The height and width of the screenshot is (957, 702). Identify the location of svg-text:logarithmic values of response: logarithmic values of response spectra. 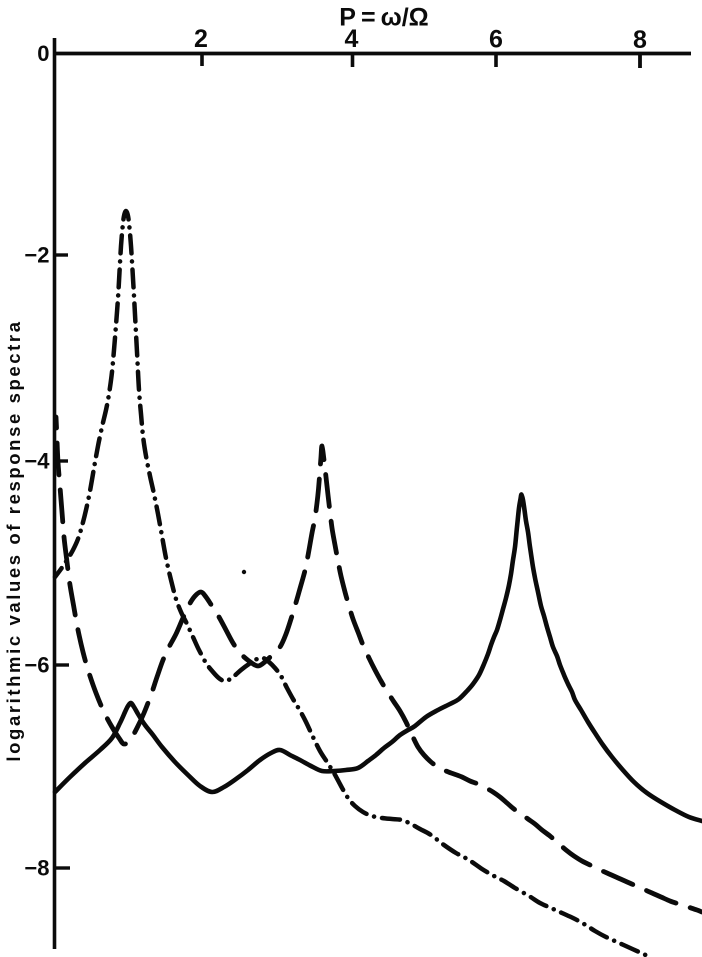
(13, 540).